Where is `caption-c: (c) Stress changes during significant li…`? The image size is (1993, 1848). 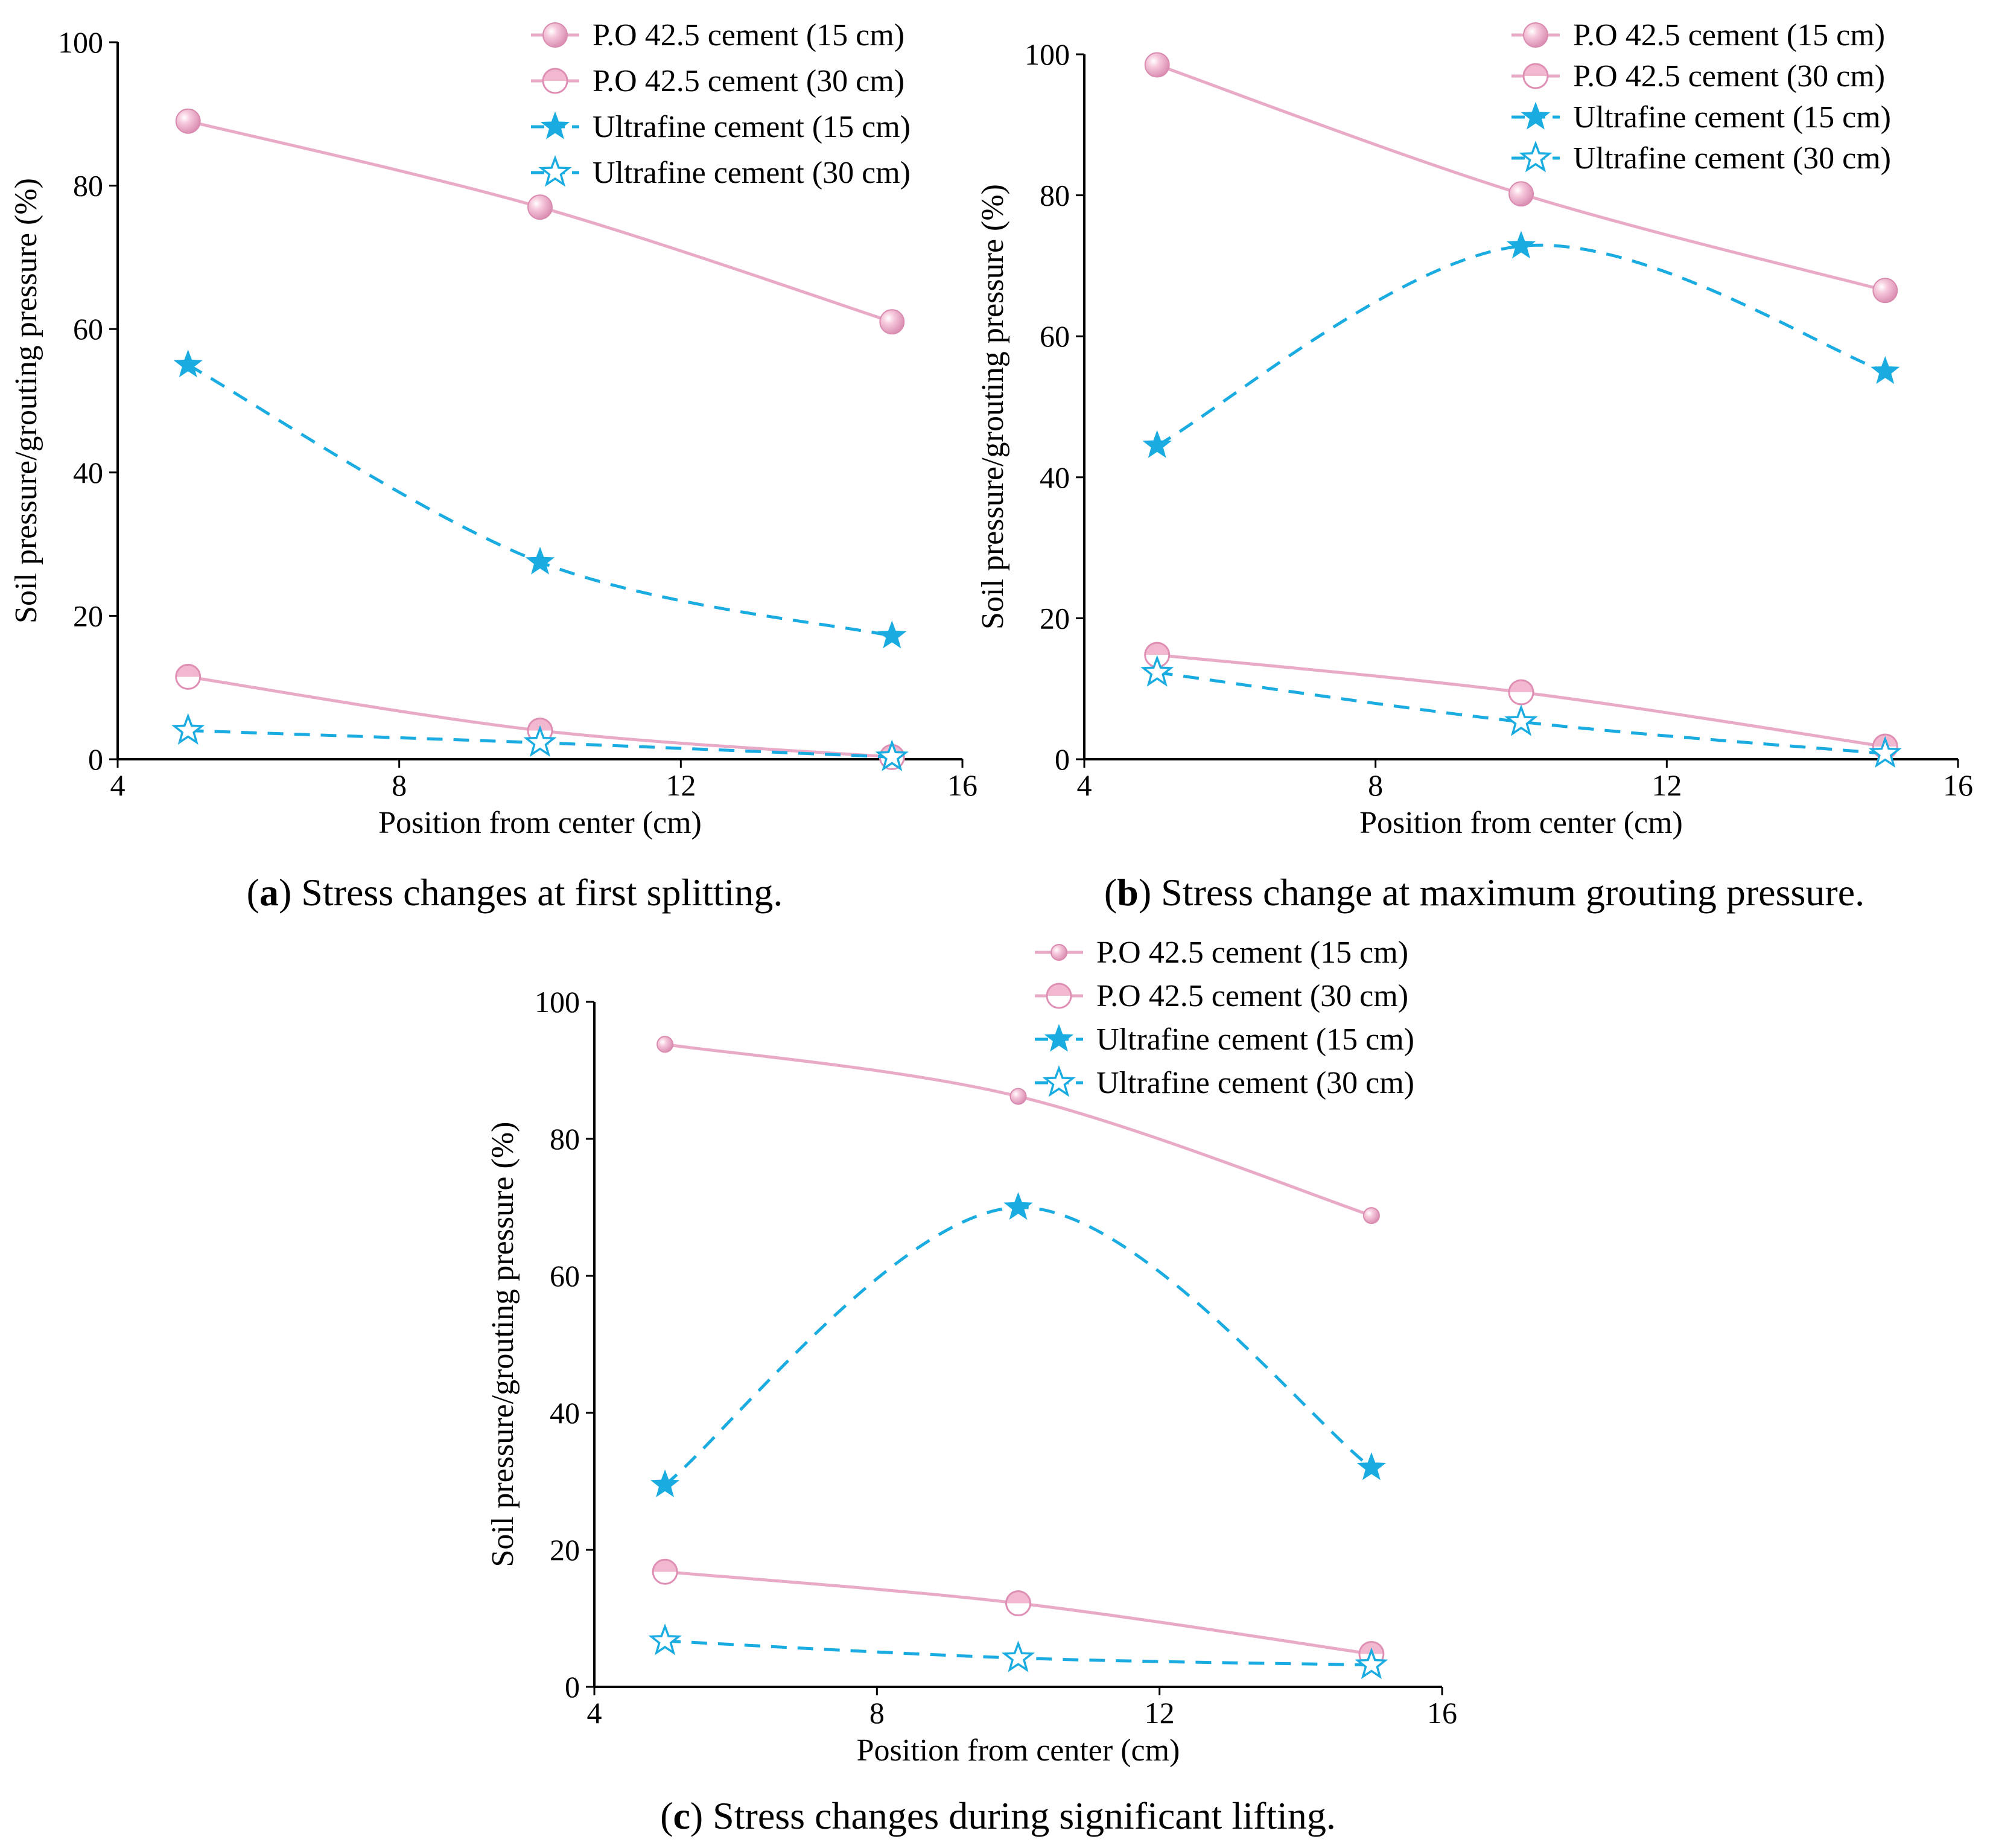 caption-c: (c) Stress changes during significant li… is located at coordinates (998, 1815).